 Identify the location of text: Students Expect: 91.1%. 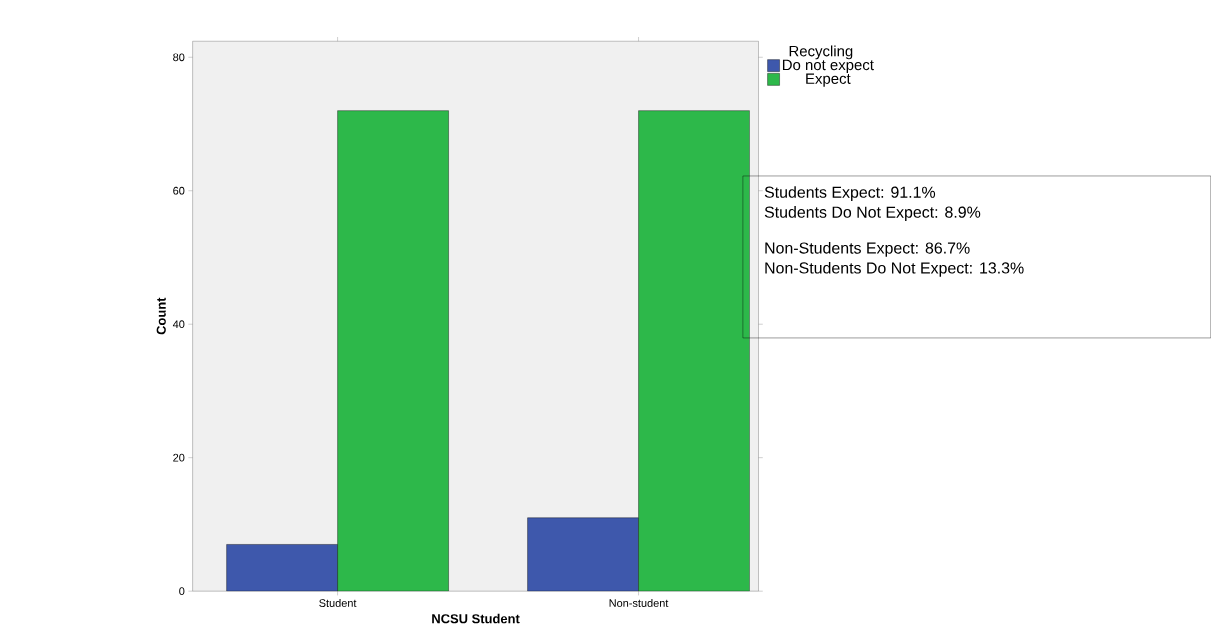
(850, 194).